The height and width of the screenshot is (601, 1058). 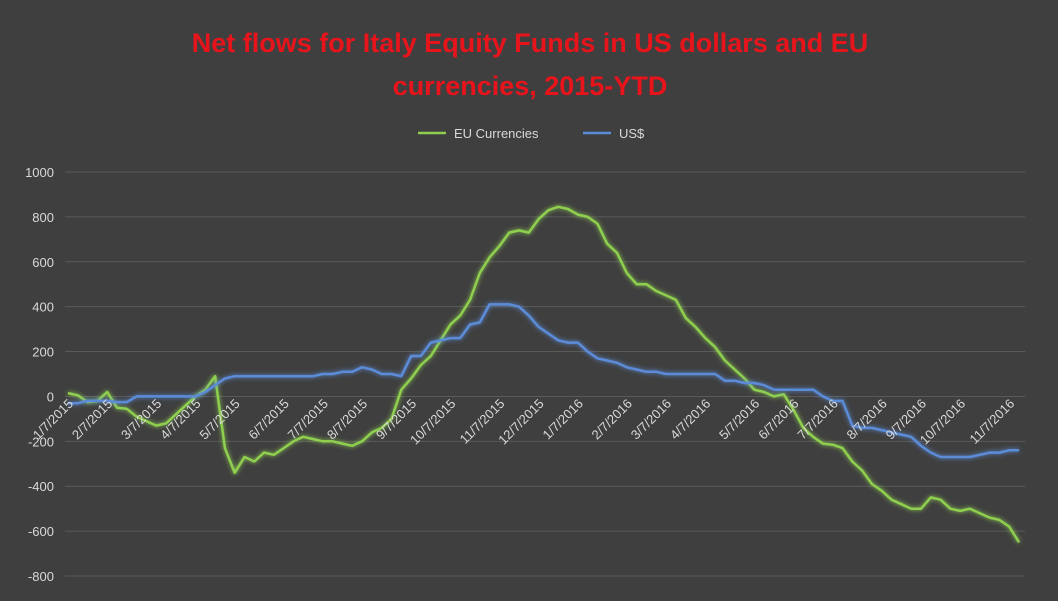 I want to click on y-tick-label: 1000, so click(x=39, y=172).